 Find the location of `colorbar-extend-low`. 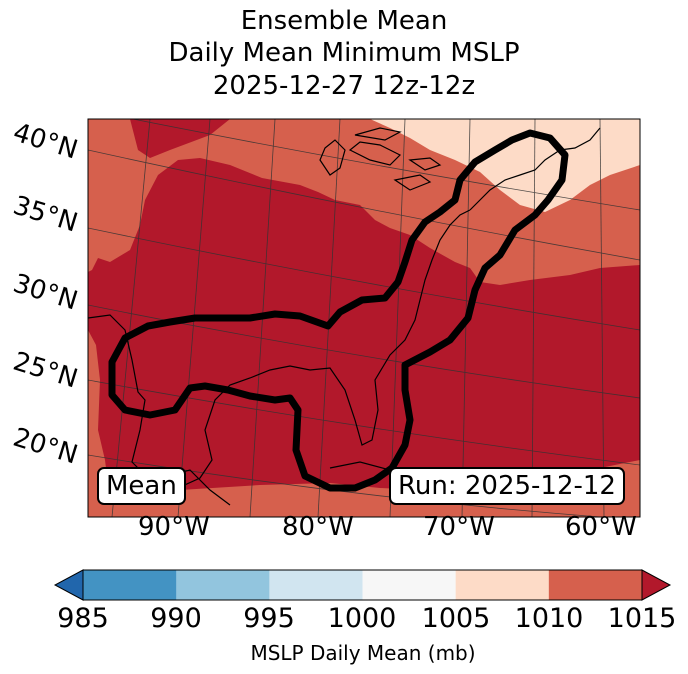

colorbar-extend-low is located at coordinates (68, 585).